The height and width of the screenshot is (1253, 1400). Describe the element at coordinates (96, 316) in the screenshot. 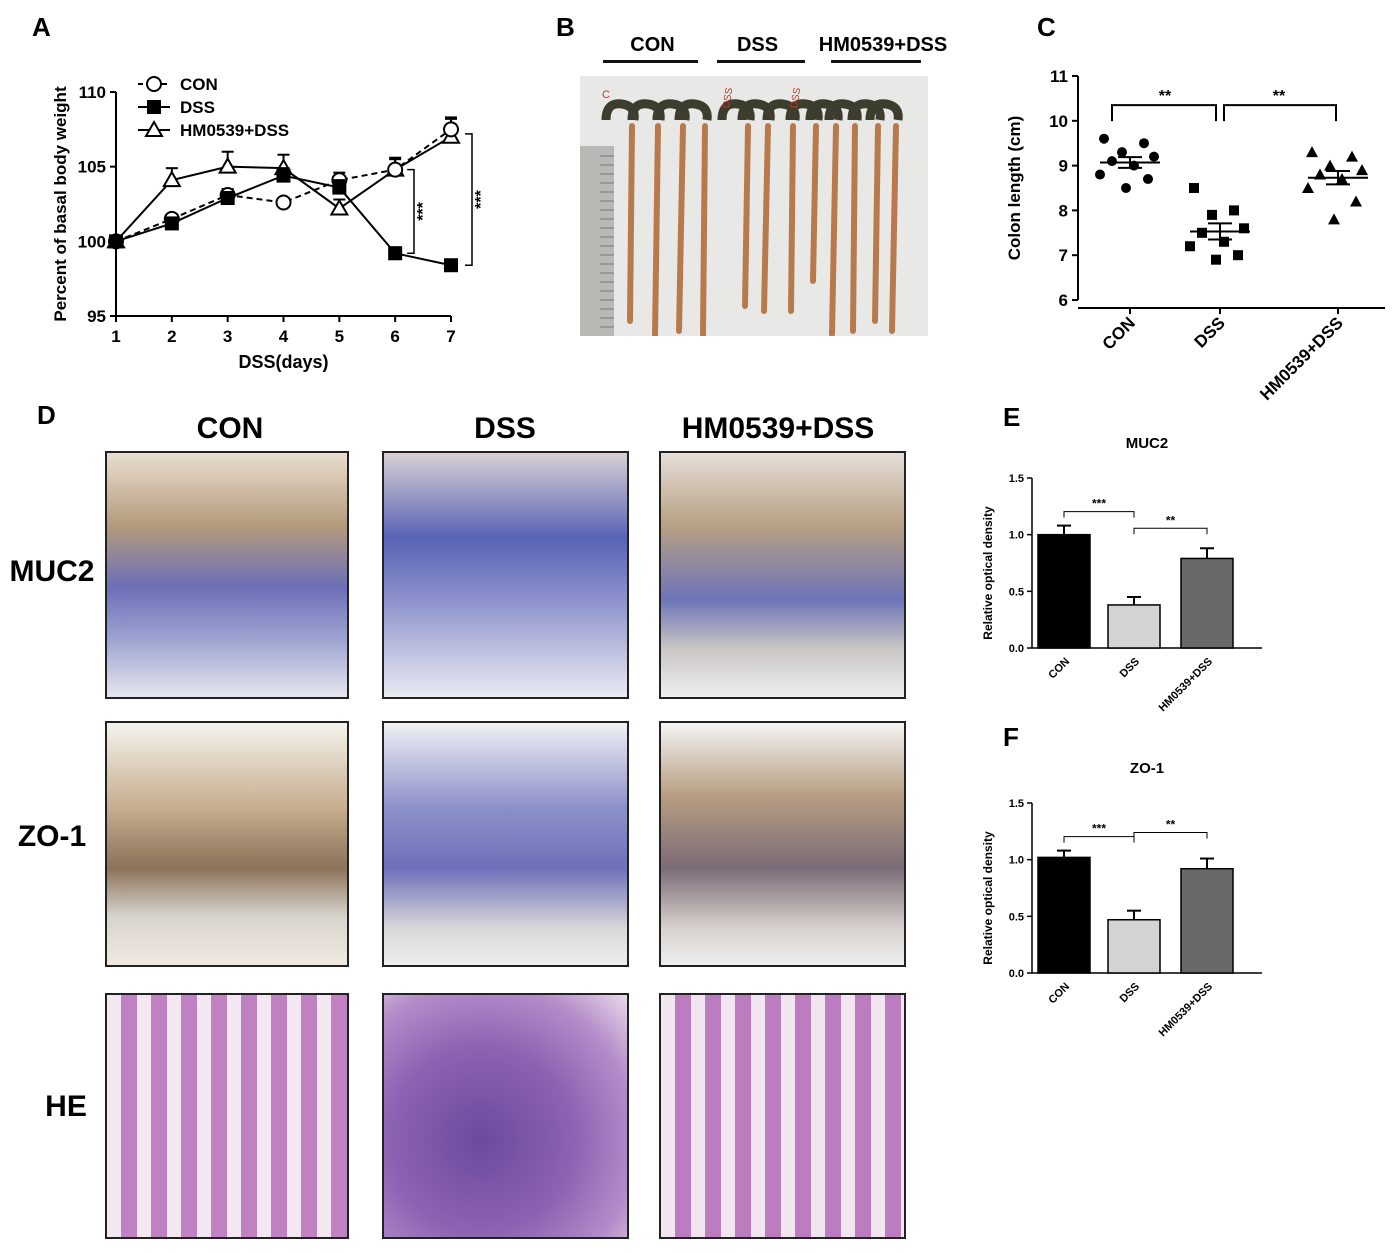

I see `y-tick-label: 95` at that location.